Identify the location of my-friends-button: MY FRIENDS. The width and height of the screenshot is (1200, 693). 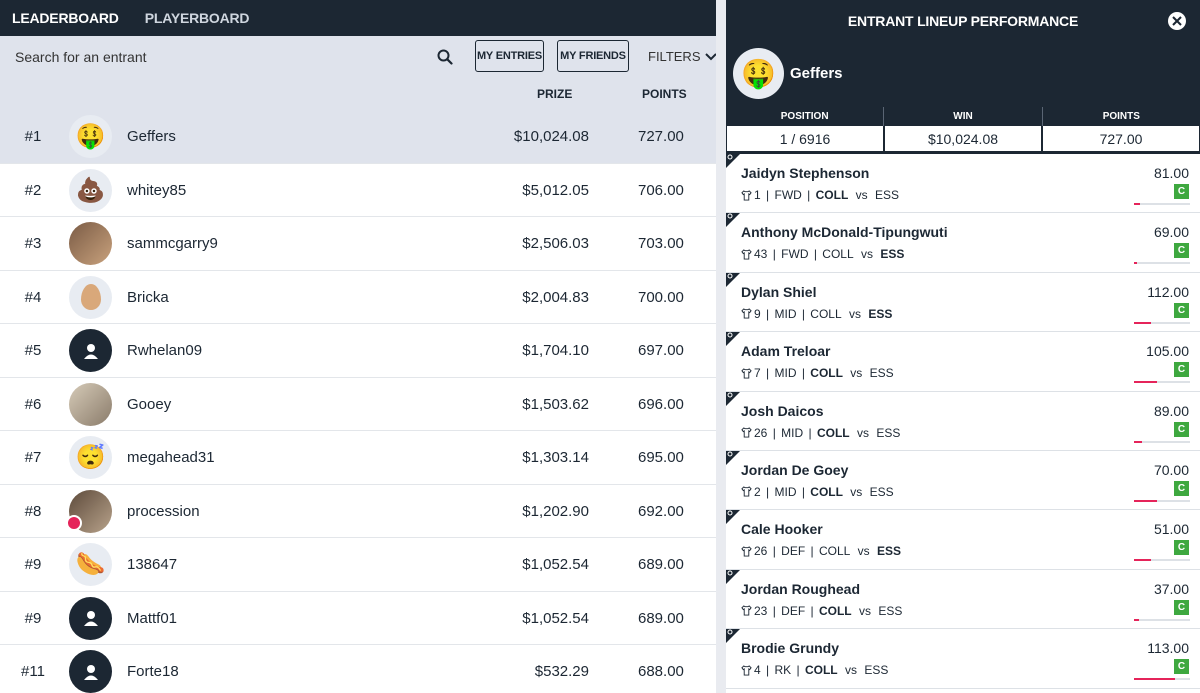
(593, 56).